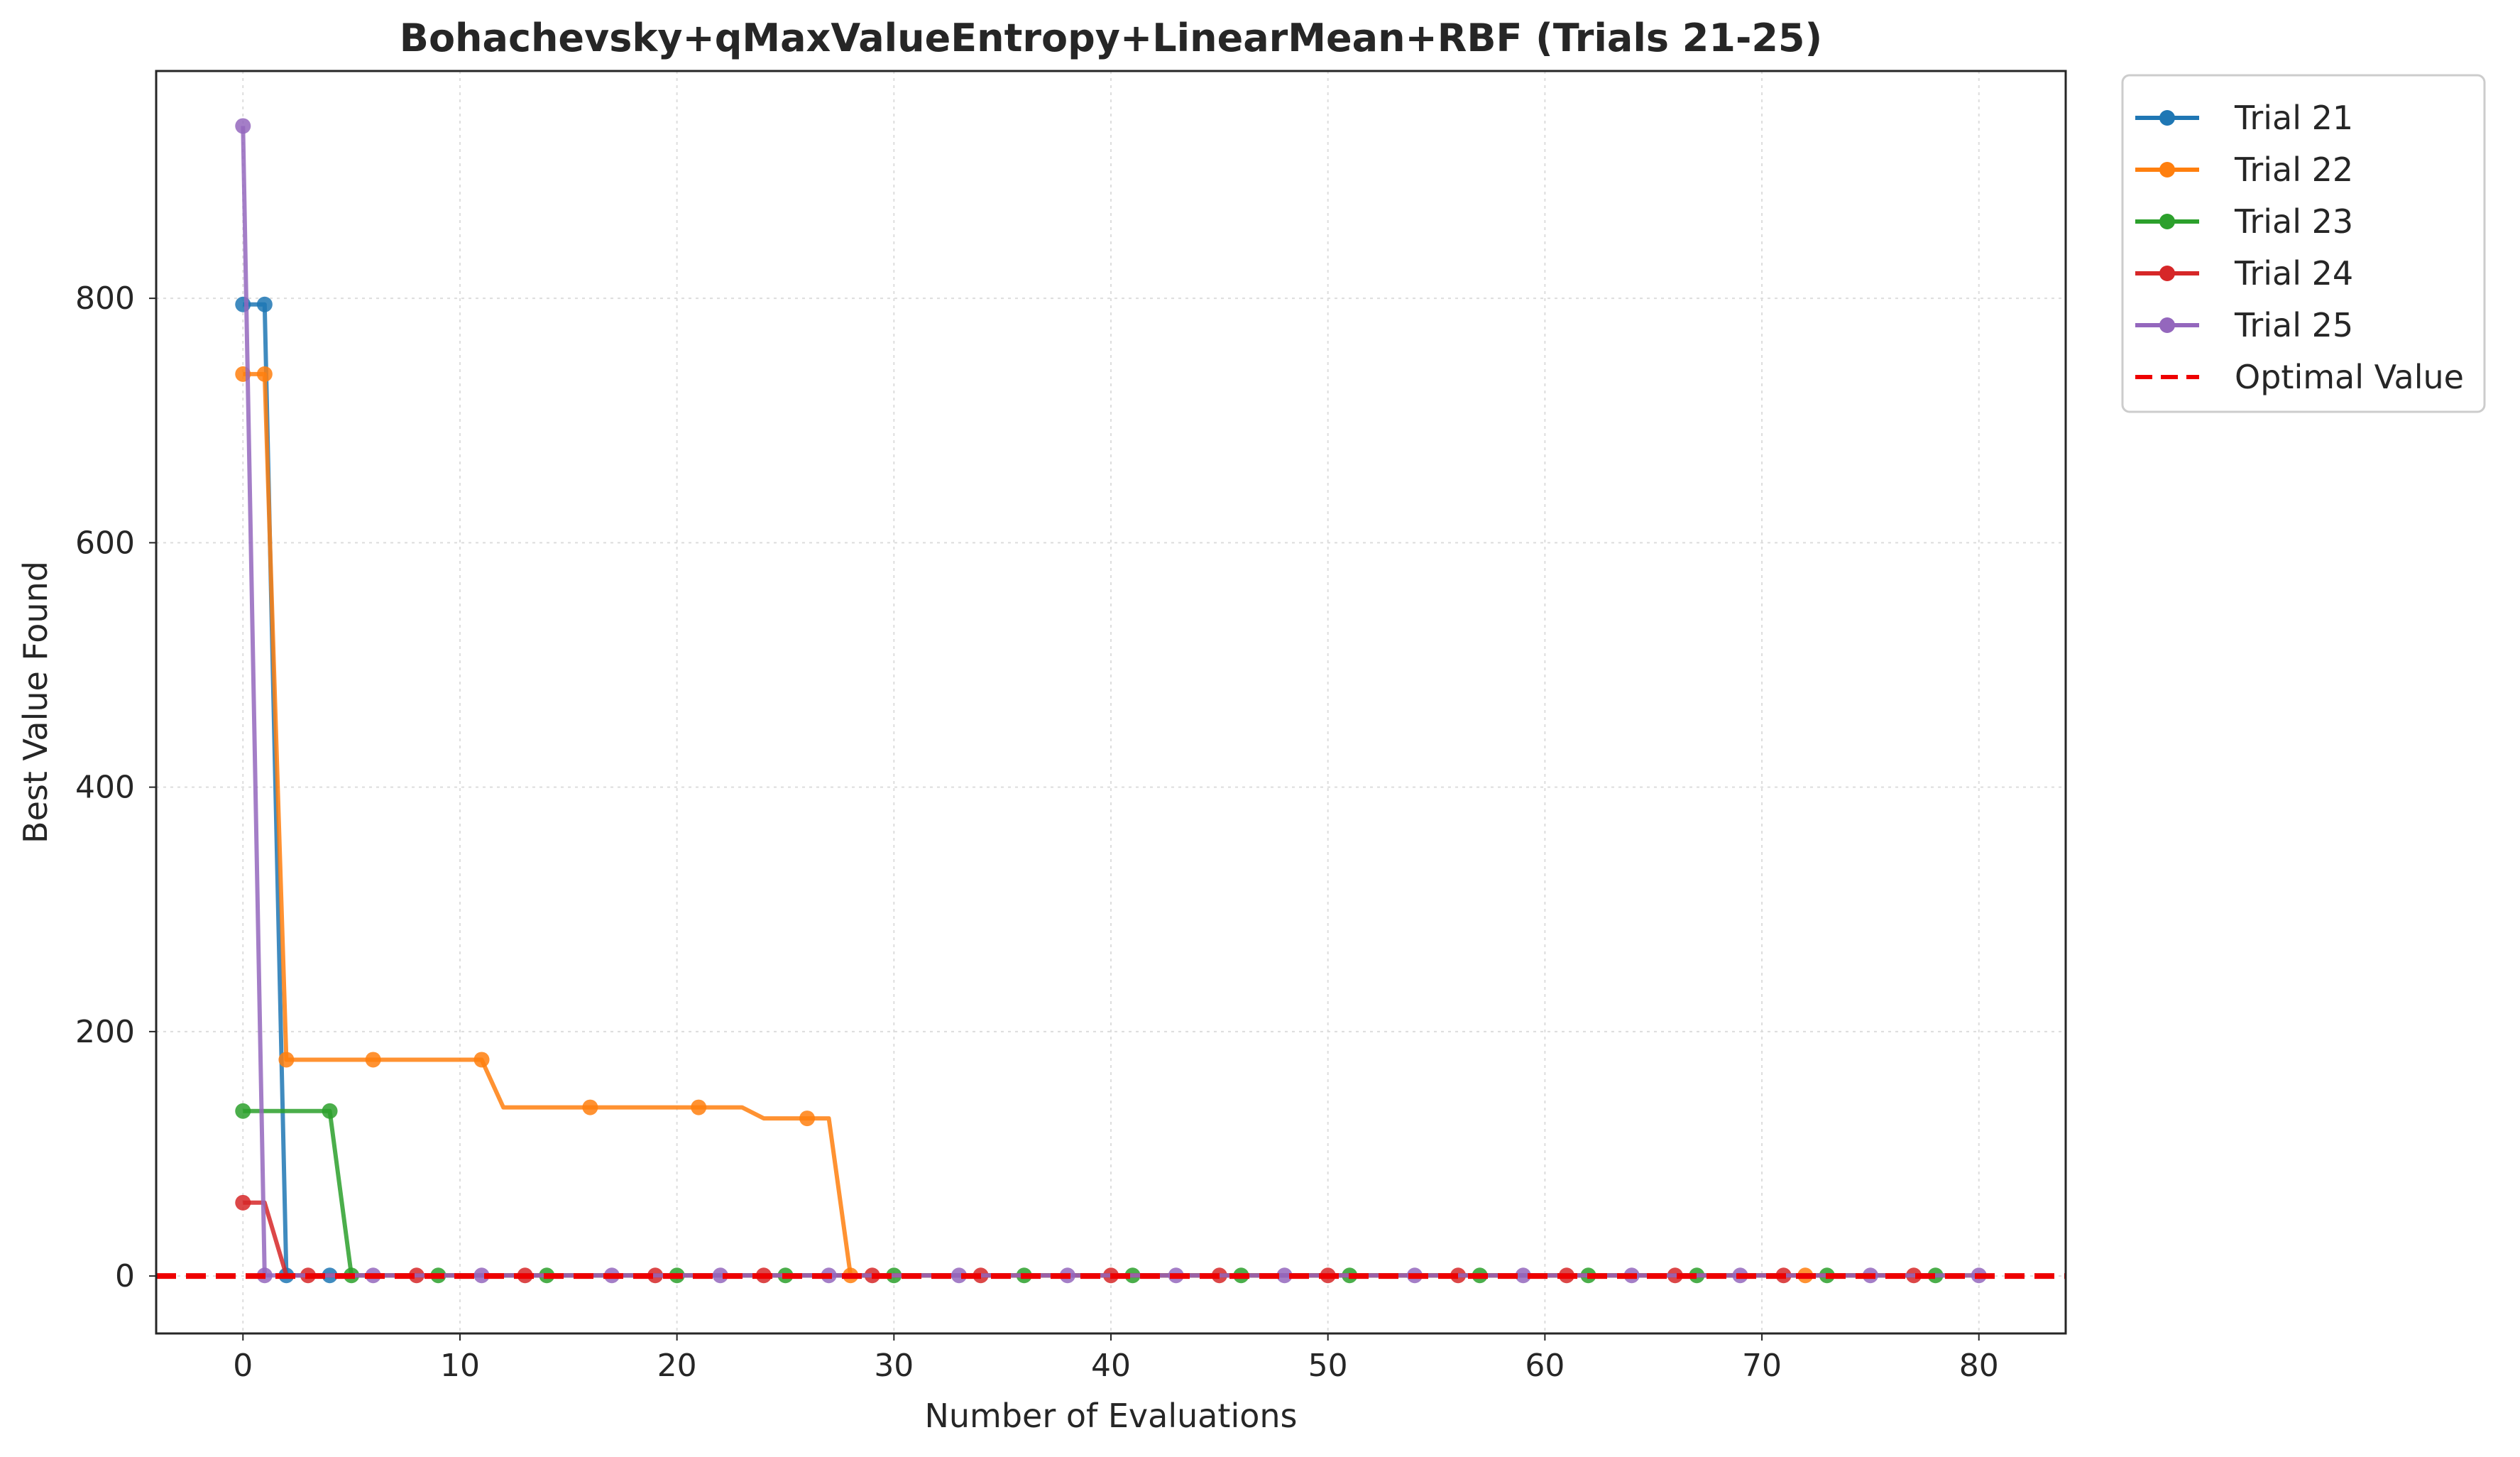 The height and width of the screenshot is (1457, 2520). What do you see at coordinates (243, 1366) in the screenshot?
I see `x-tick-label: 0` at bounding box center [243, 1366].